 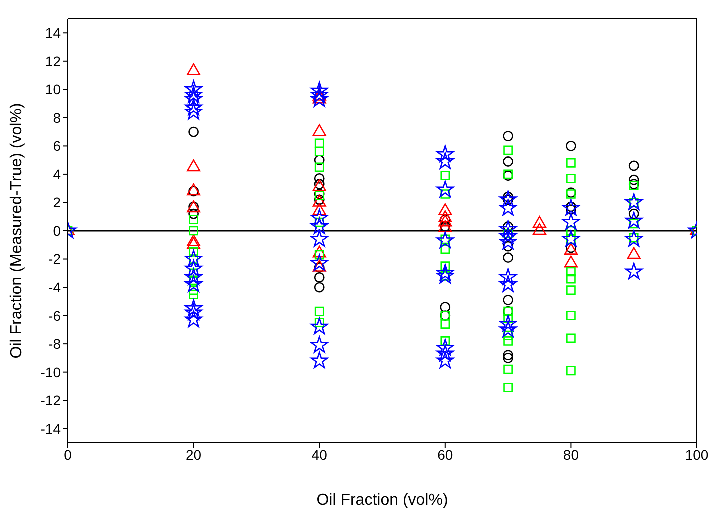 I want to click on y-tick-label: -2, so click(x=55, y=259).